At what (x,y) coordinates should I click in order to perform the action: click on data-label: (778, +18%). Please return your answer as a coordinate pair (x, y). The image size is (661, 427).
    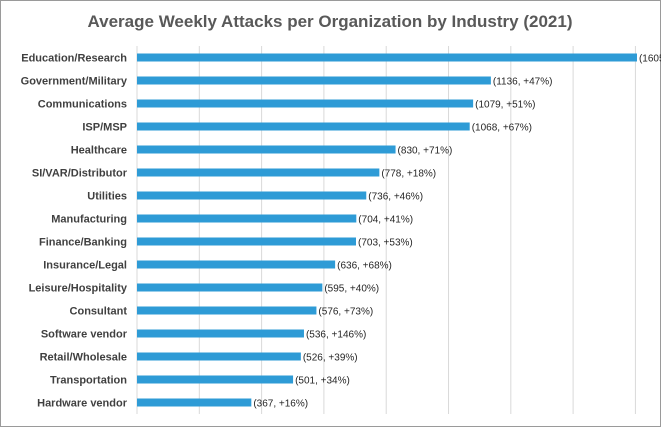
    Looking at the image, I should click on (408, 174).